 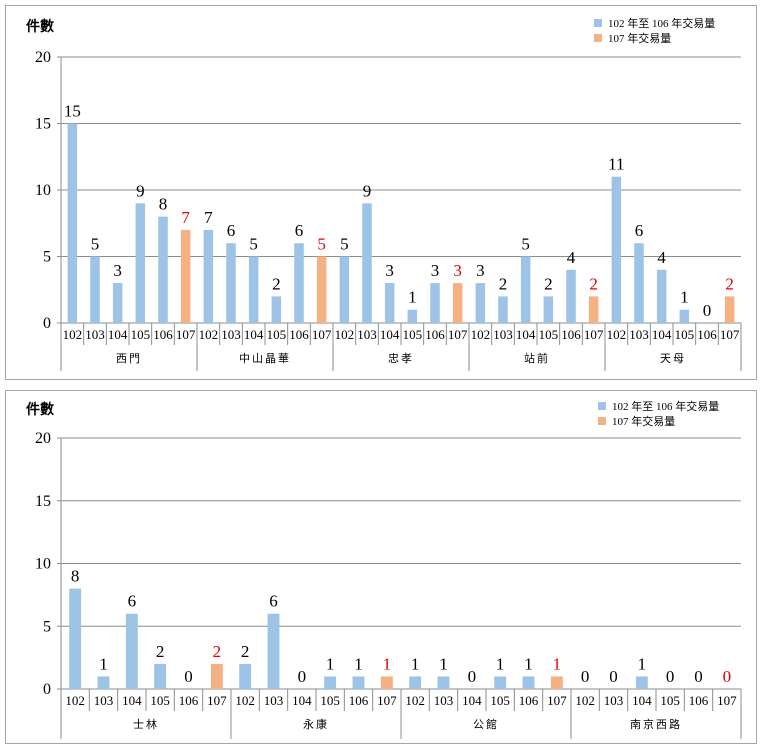 I want to click on data-label: 5, so click(x=95, y=244).